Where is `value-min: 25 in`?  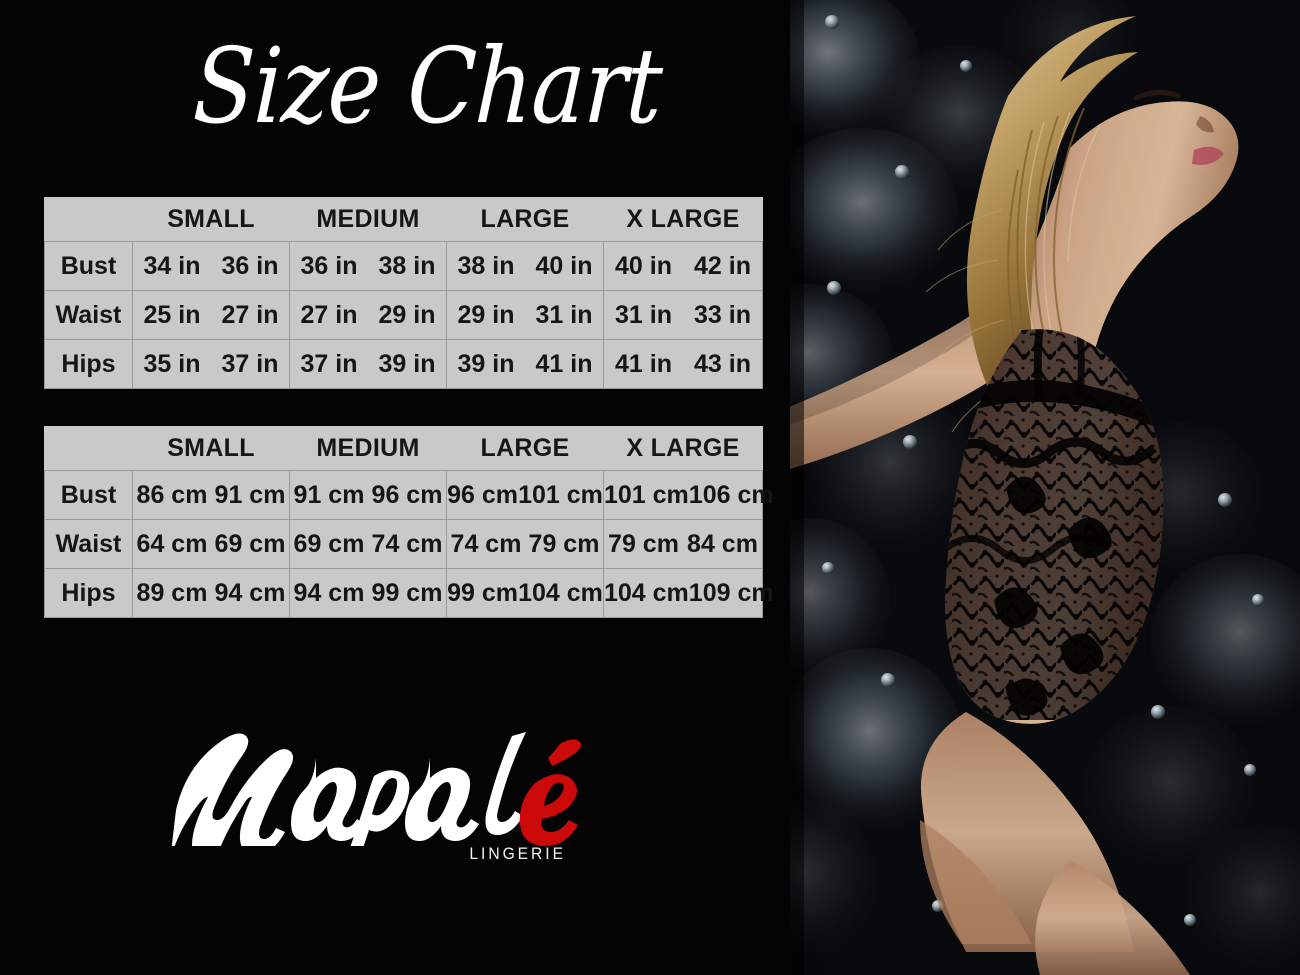
value-min: 25 in is located at coordinates (172, 314).